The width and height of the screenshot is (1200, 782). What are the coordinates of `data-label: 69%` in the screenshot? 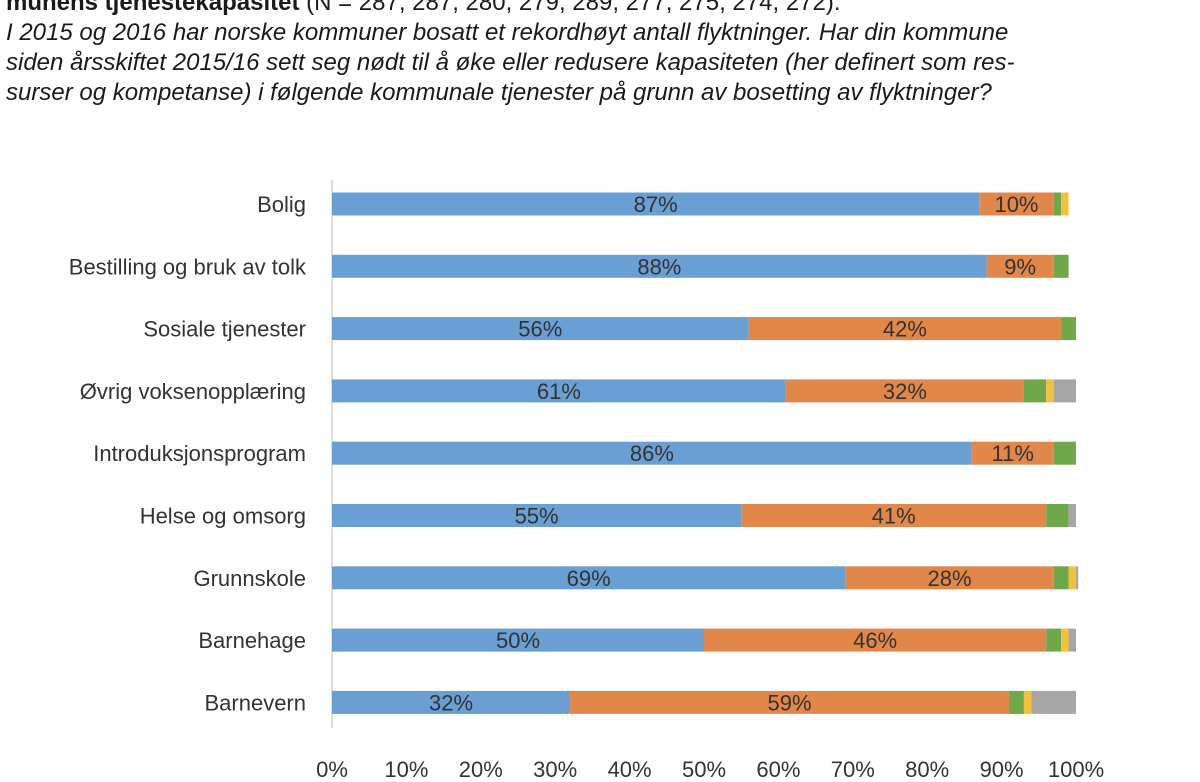 It's located at (589, 578).